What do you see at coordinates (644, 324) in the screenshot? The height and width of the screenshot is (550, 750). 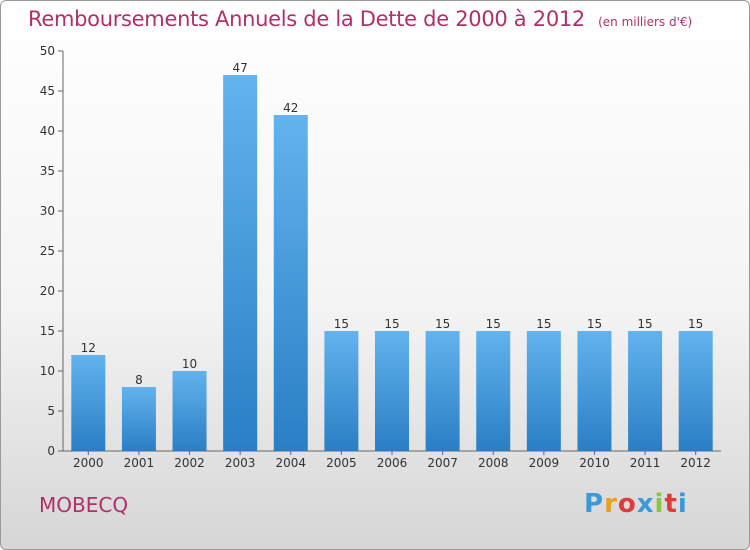 I see `value-label-2011: 15` at bounding box center [644, 324].